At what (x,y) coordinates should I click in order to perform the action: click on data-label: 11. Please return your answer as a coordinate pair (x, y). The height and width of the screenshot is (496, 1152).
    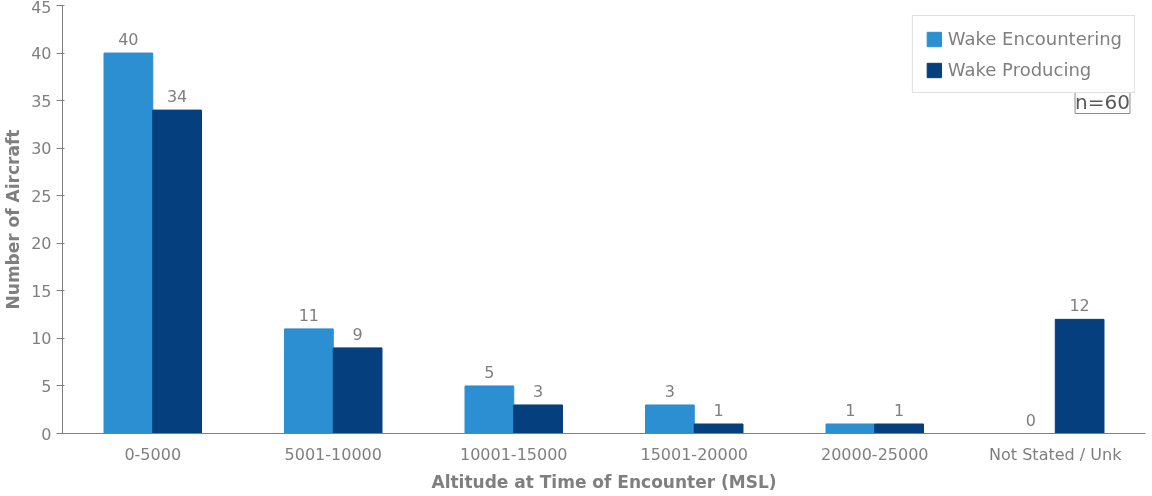
    Looking at the image, I should click on (309, 315).